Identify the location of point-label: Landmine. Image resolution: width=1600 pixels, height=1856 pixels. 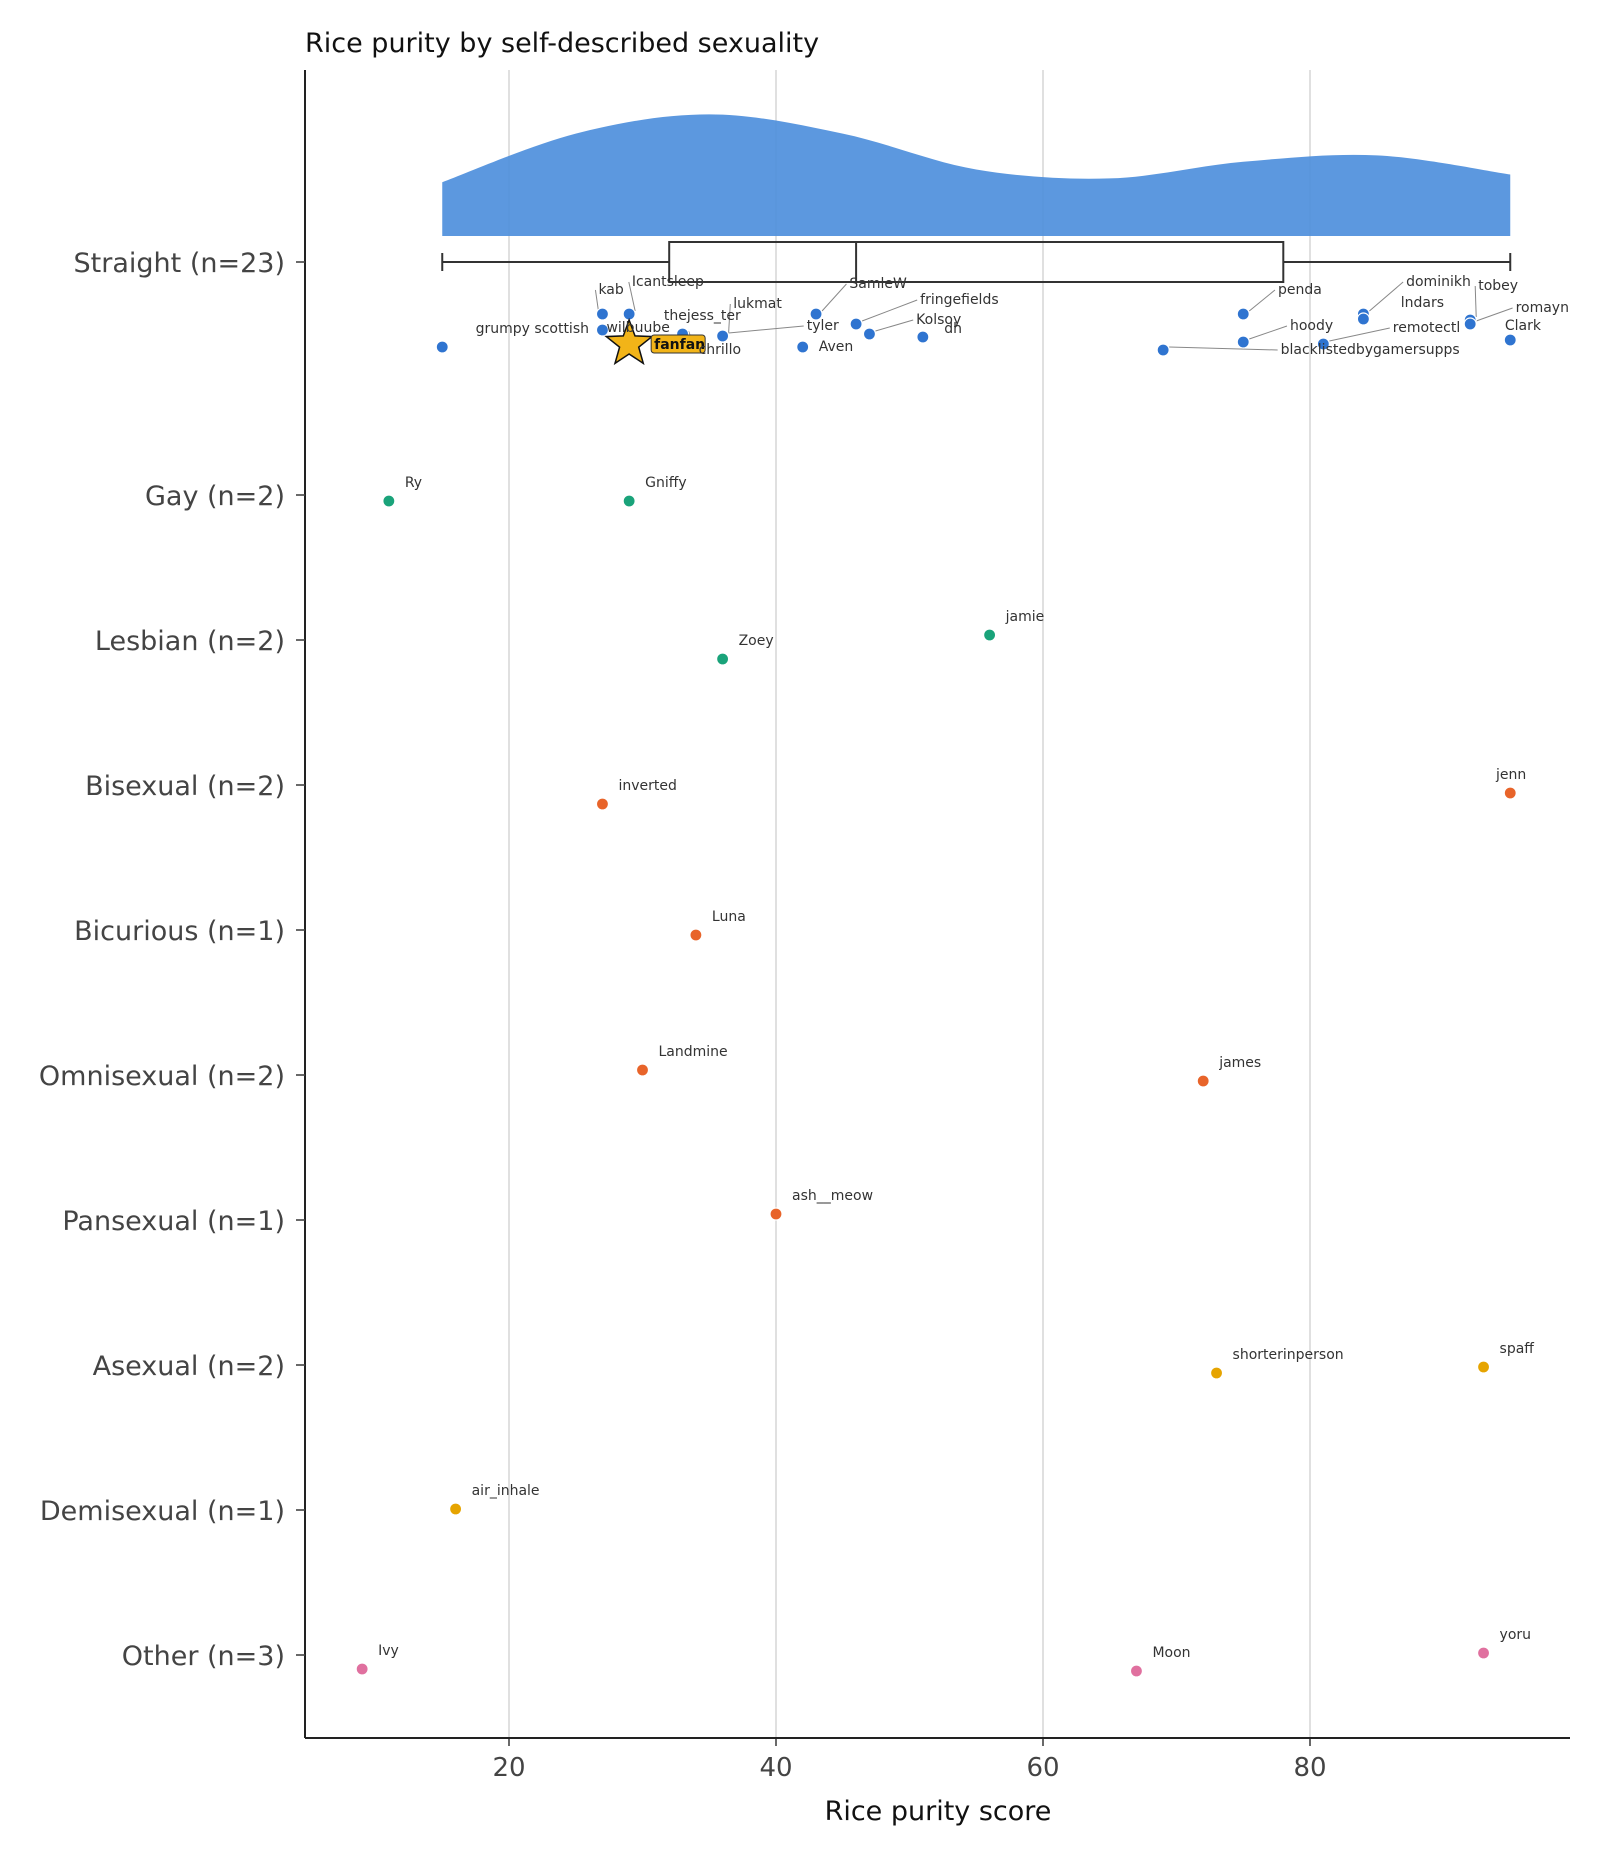
(693, 1052).